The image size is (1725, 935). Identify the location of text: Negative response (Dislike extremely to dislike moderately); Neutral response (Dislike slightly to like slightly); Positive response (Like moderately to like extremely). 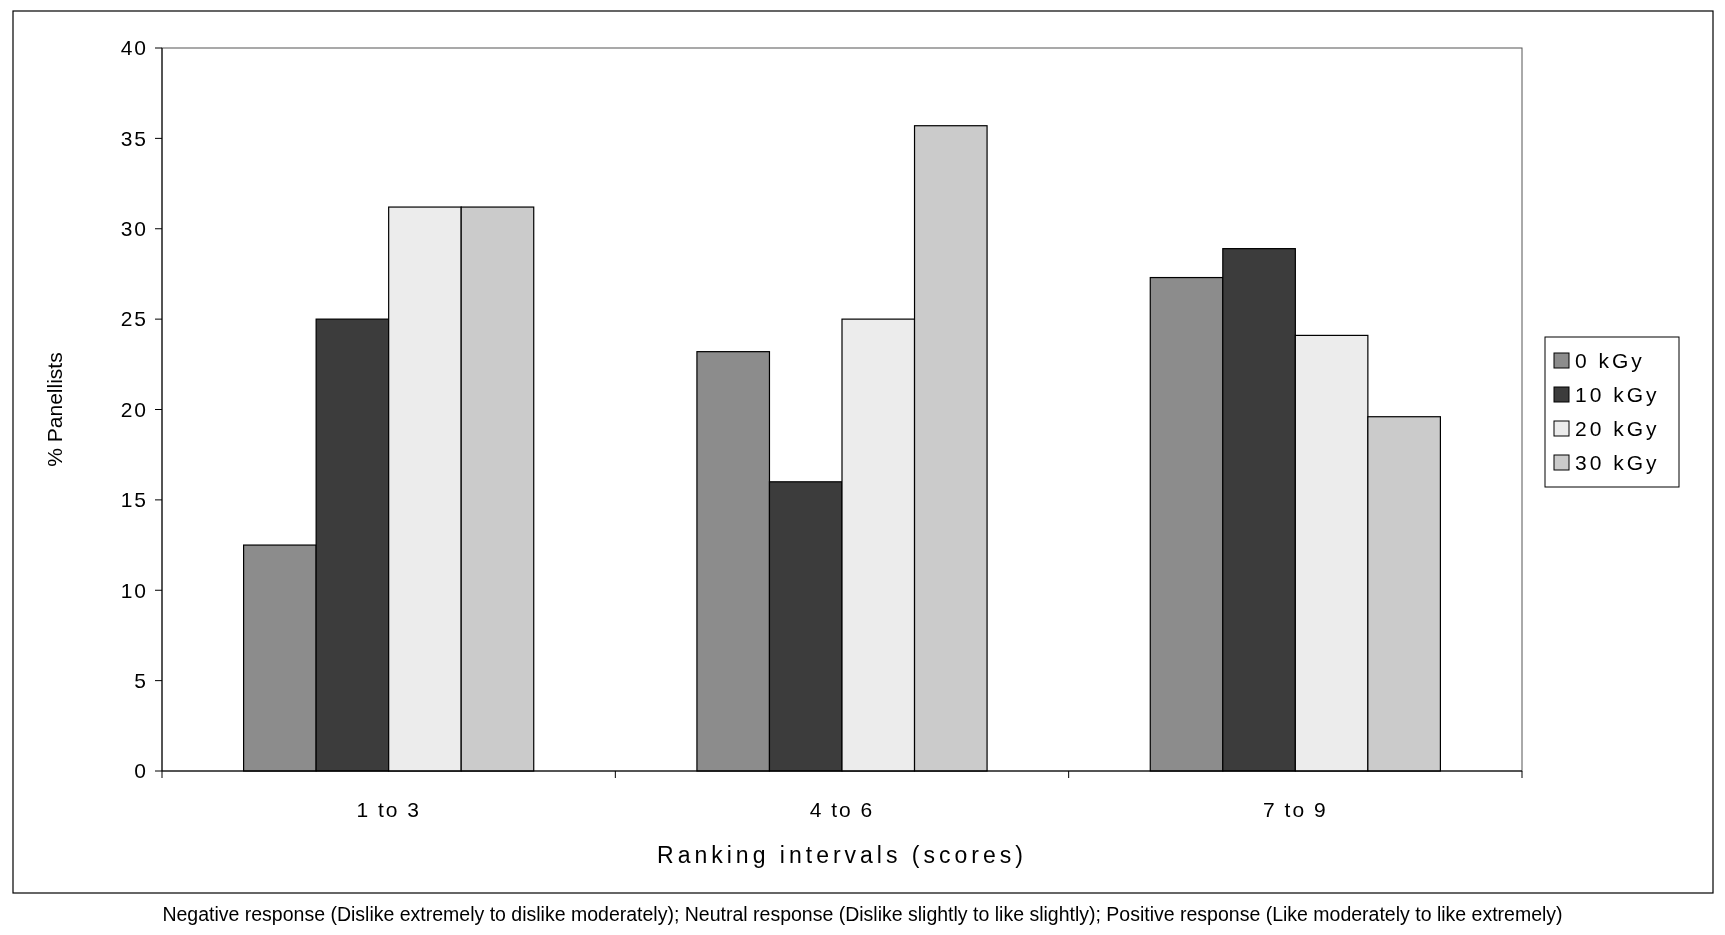
(862, 914).